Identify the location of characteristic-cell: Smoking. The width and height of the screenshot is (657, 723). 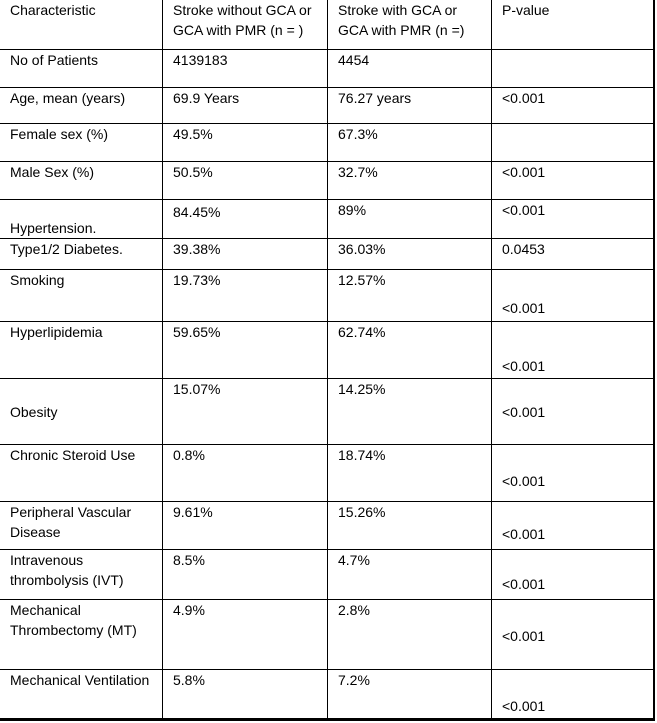
(81, 296).